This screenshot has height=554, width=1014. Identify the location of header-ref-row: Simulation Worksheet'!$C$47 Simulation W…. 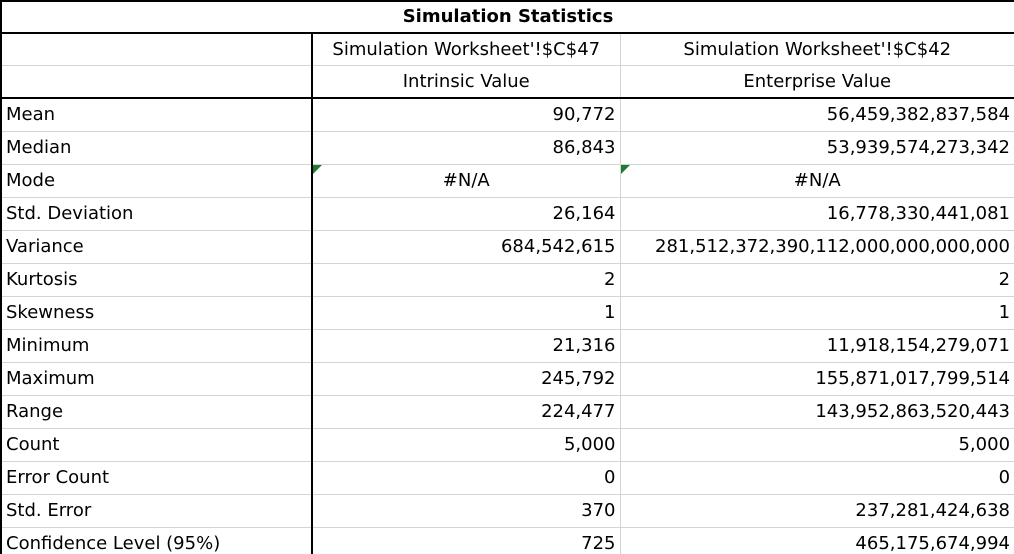
(507, 49).